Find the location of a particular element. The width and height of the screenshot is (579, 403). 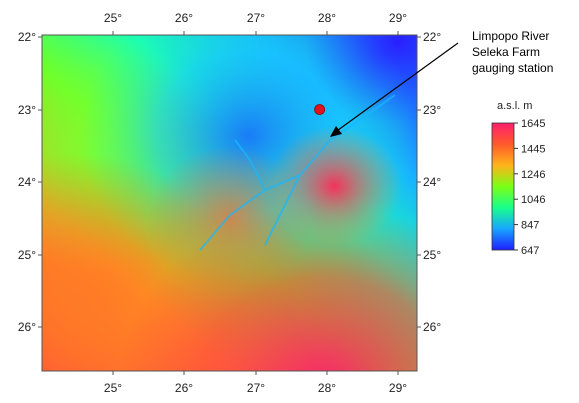

lat-tick-left-label: 24° is located at coordinates (27, 182).